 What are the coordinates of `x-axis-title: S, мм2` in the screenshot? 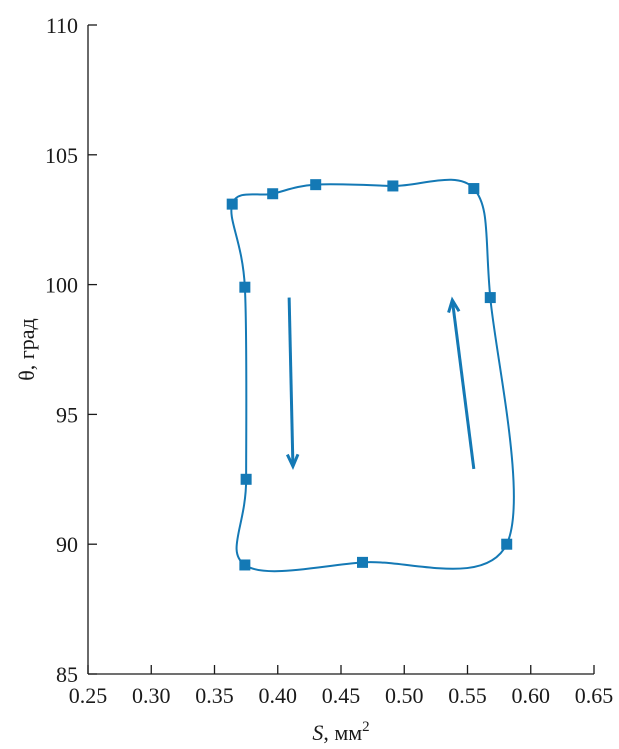 It's located at (340, 732).